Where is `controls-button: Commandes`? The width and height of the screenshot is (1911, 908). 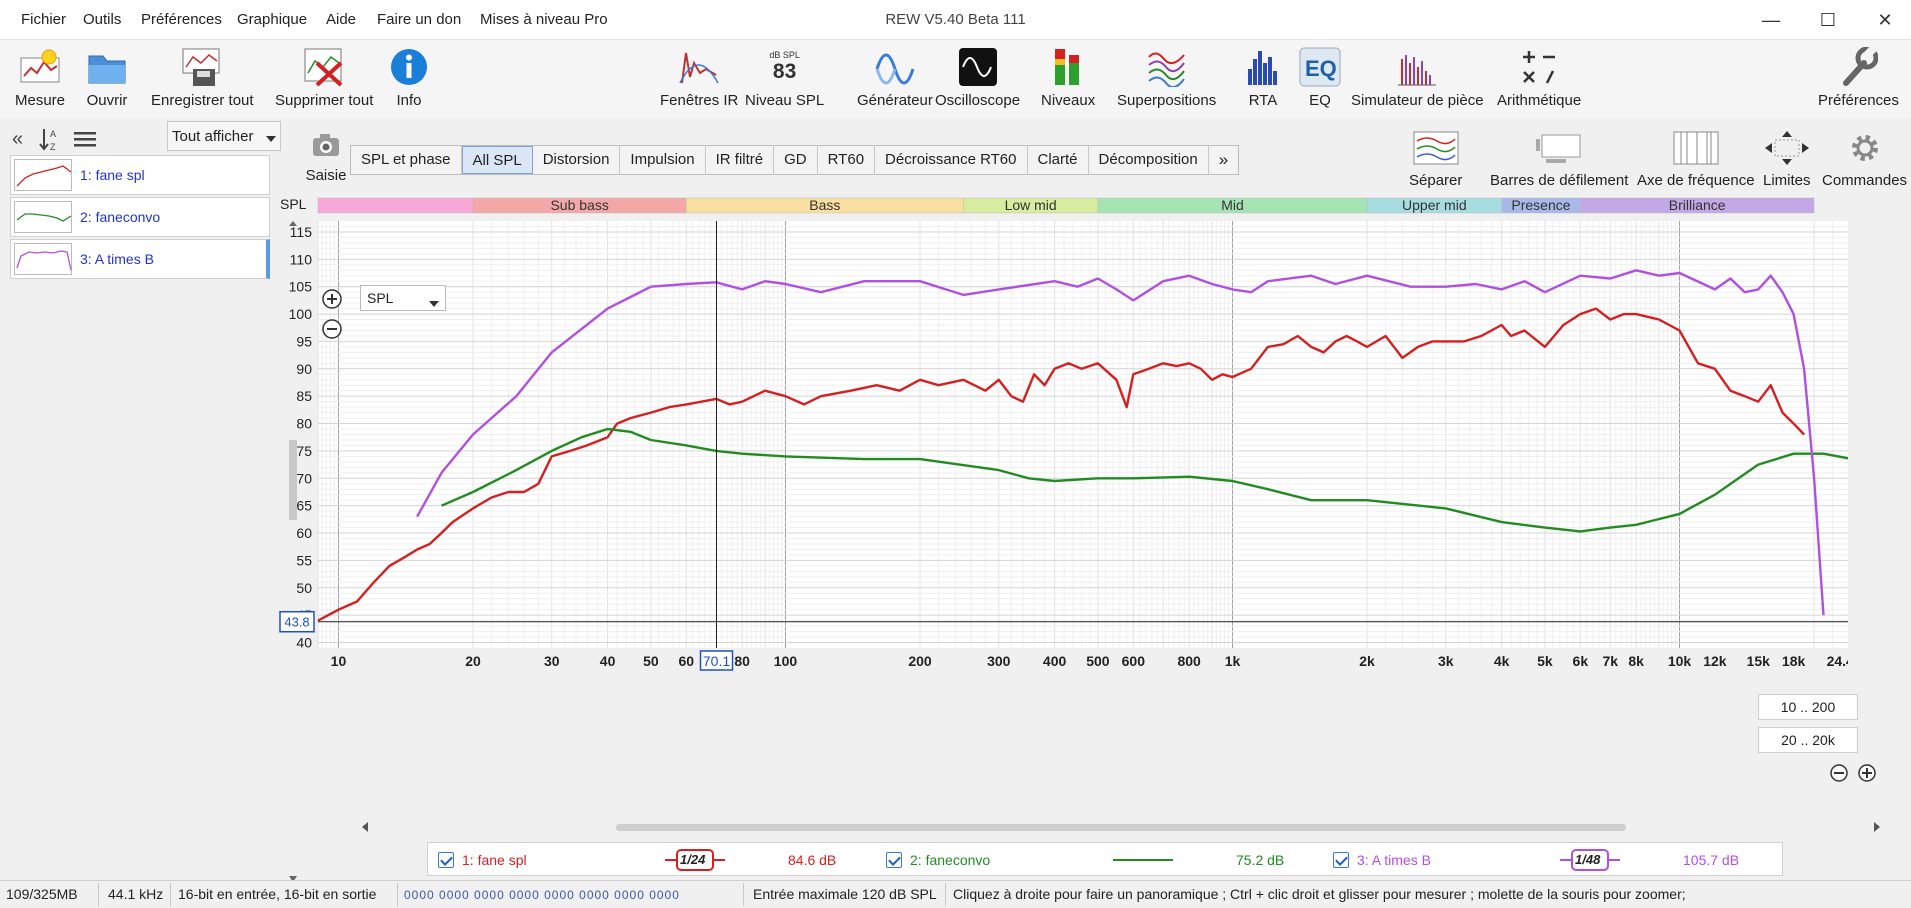 controls-button: Commandes is located at coordinates (1864, 159).